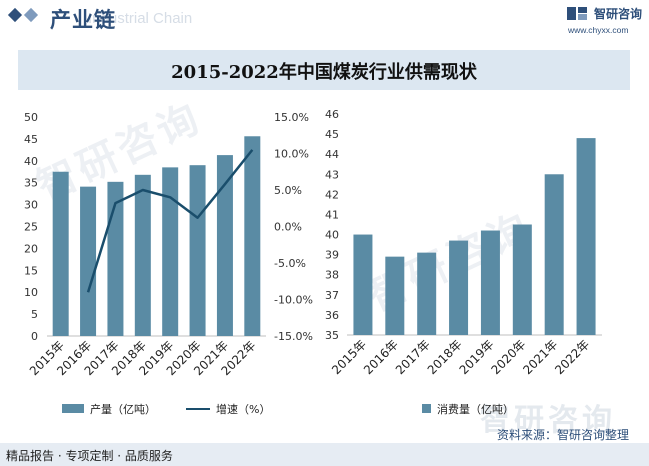  What do you see at coordinates (34, 336) in the screenshot?
I see `y-tick-label: 0` at bounding box center [34, 336].